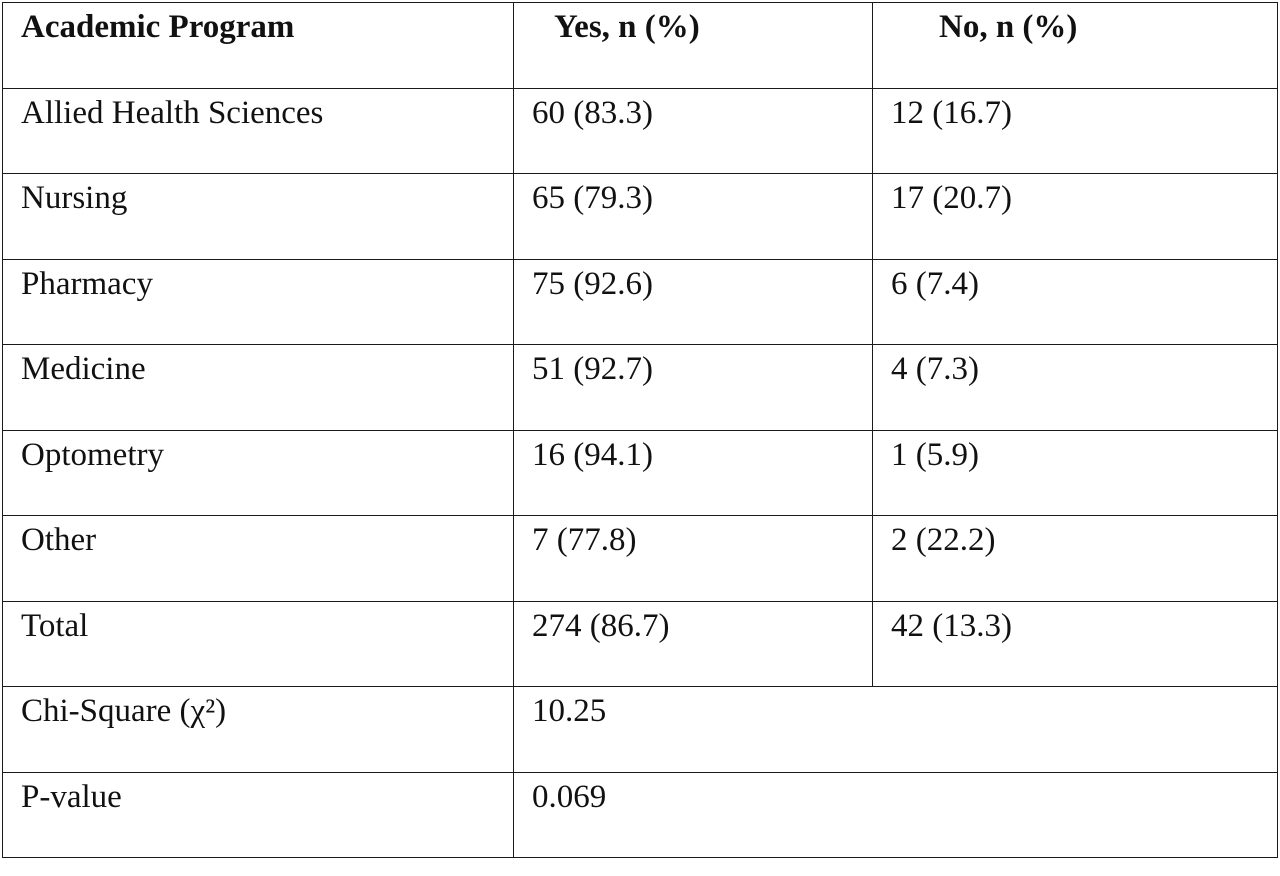 The width and height of the screenshot is (1280, 876). I want to click on program-cell: Nursing, so click(258, 216).